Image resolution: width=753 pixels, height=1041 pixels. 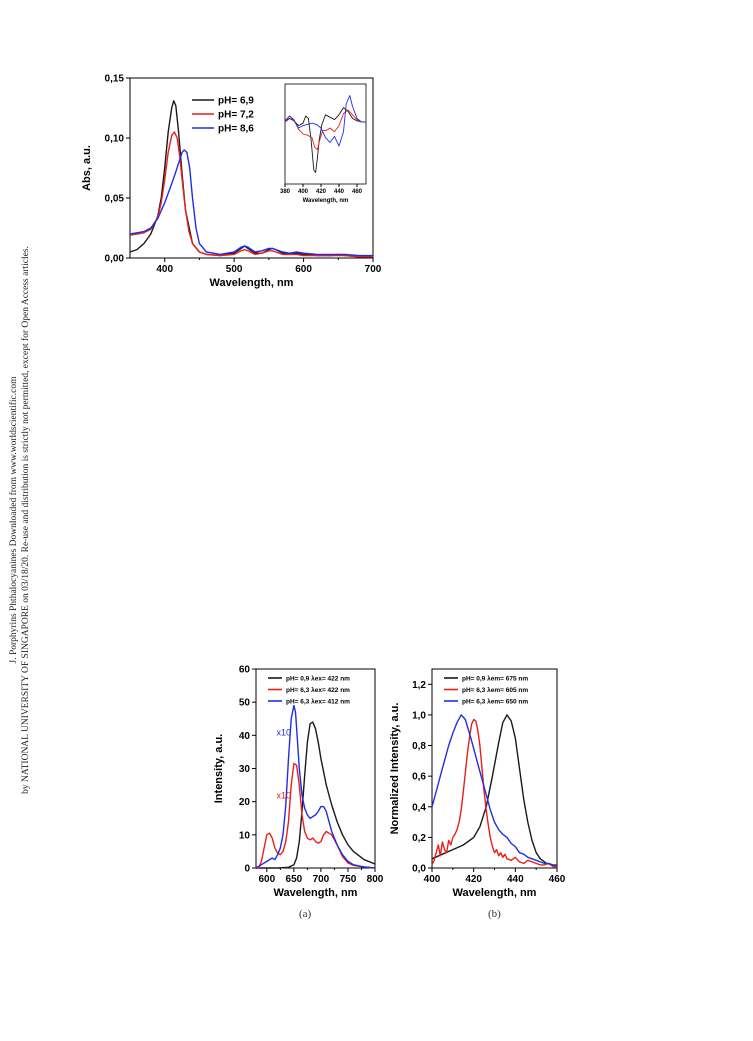 I want to click on y-tick-label: 60, so click(x=245, y=670).